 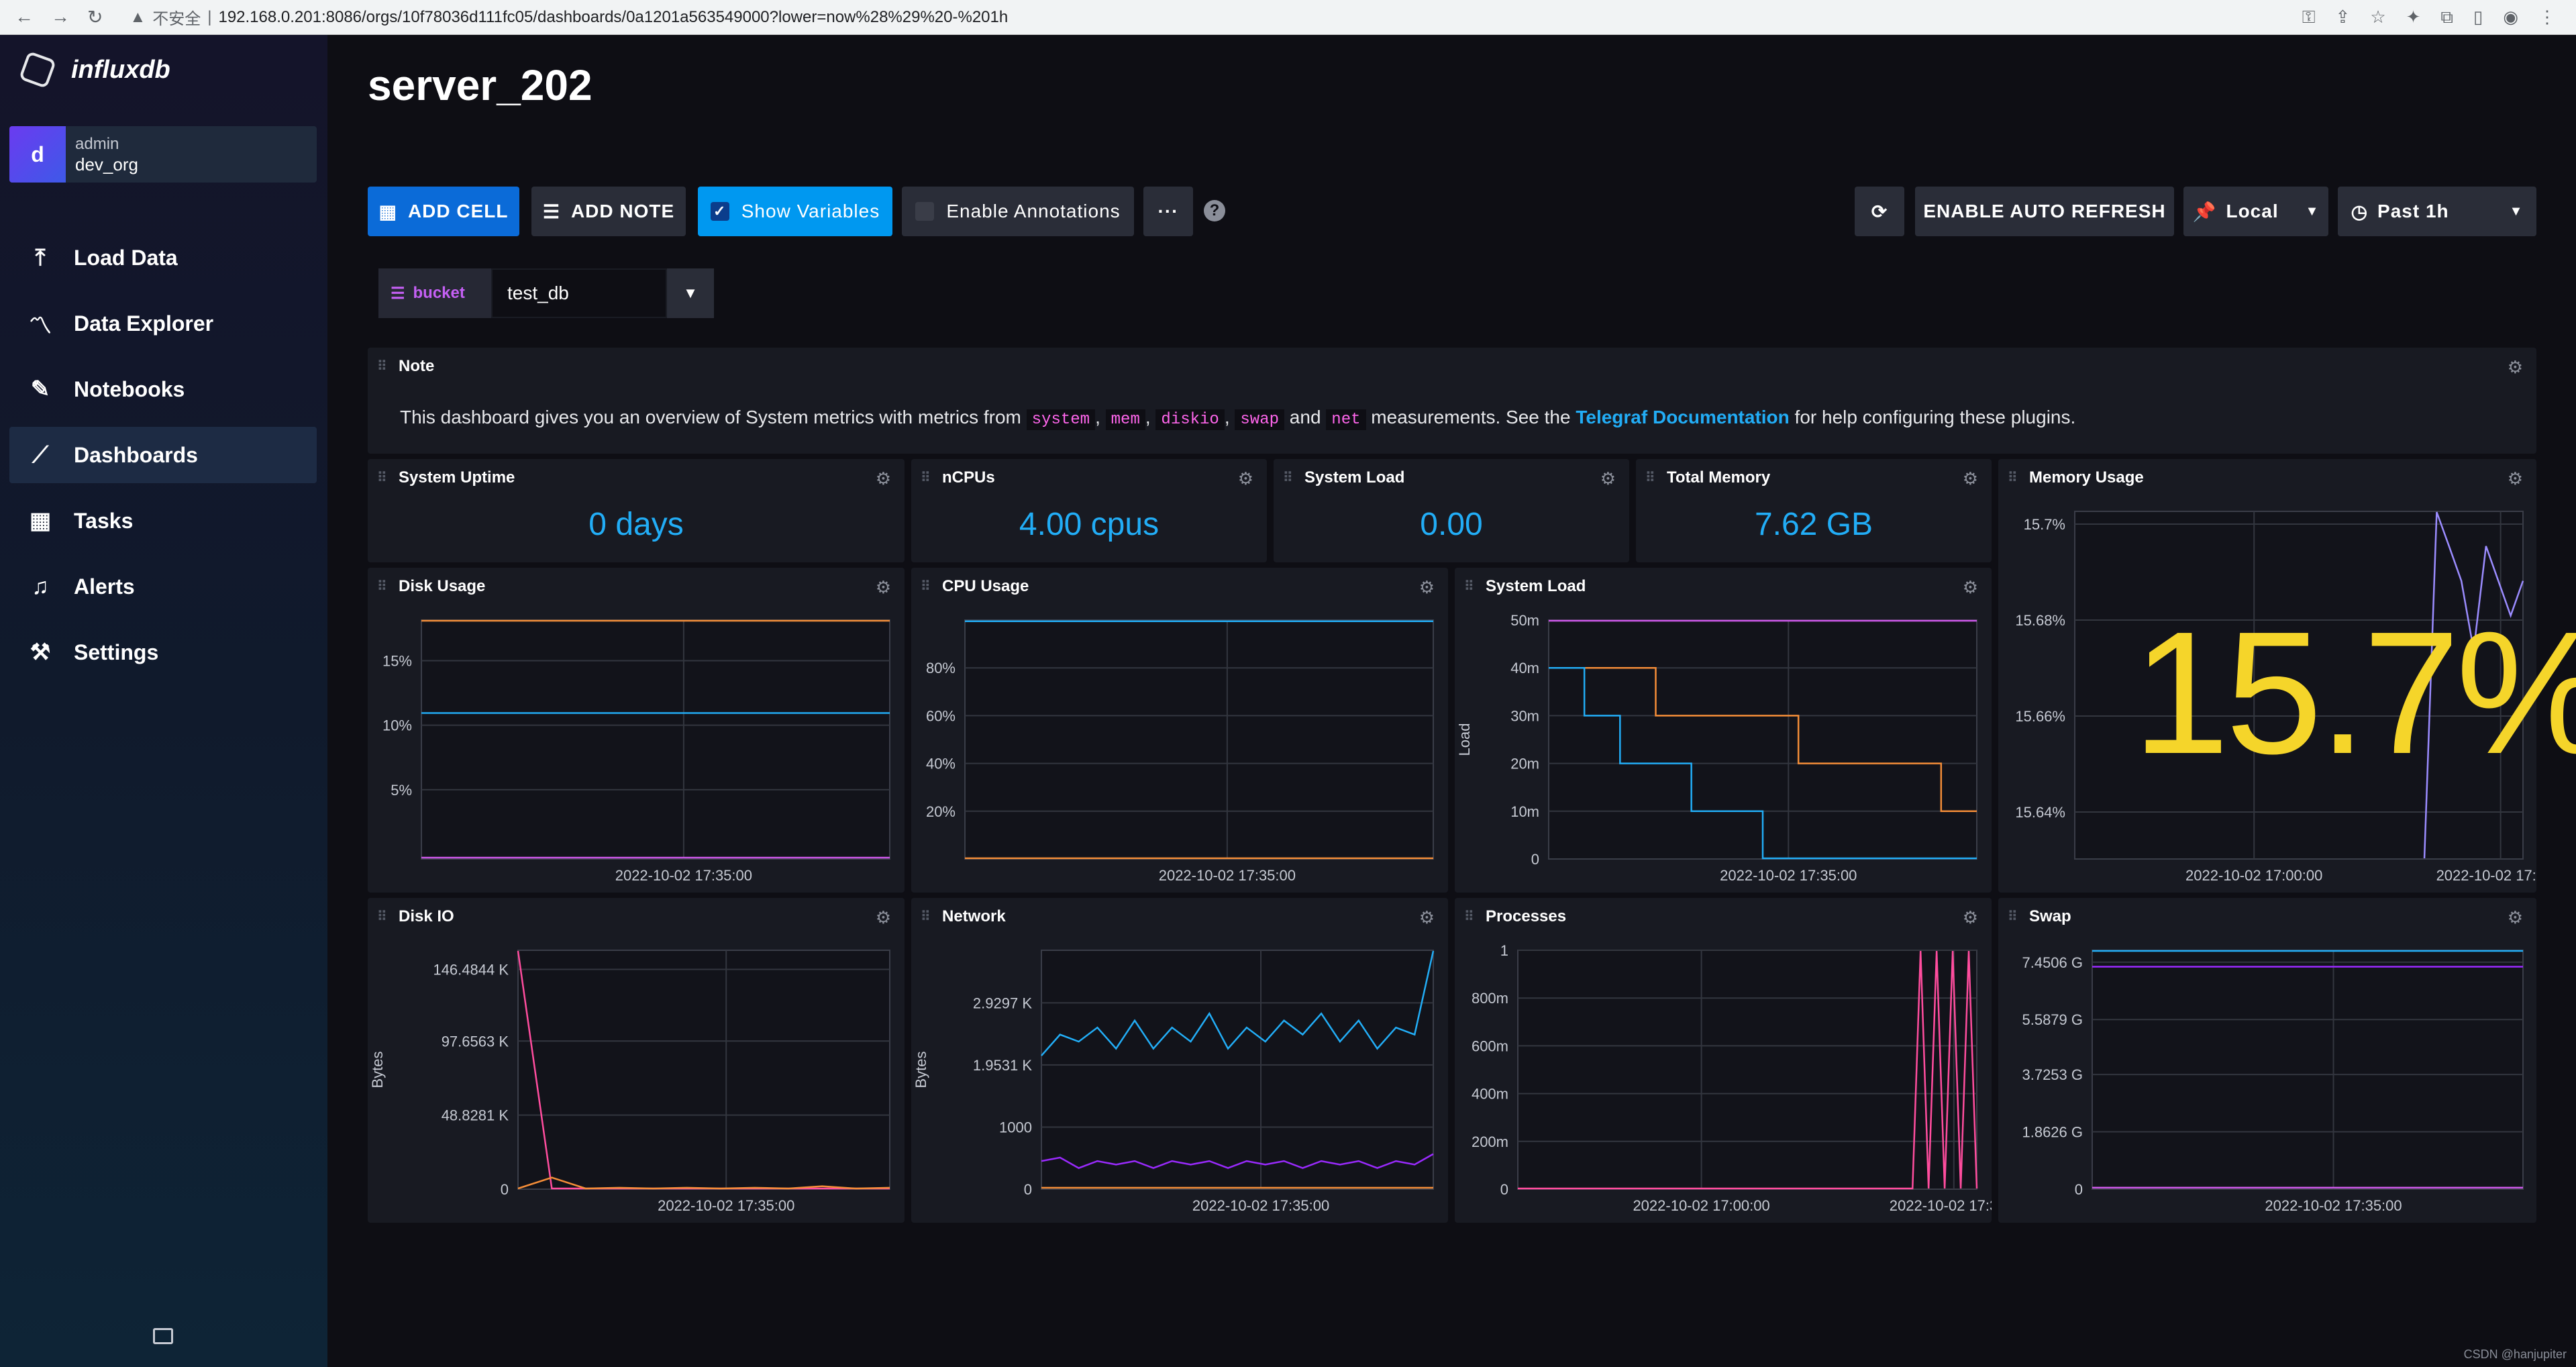 I want to click on share-icon: ⇪, so click(x=2343, y=17).